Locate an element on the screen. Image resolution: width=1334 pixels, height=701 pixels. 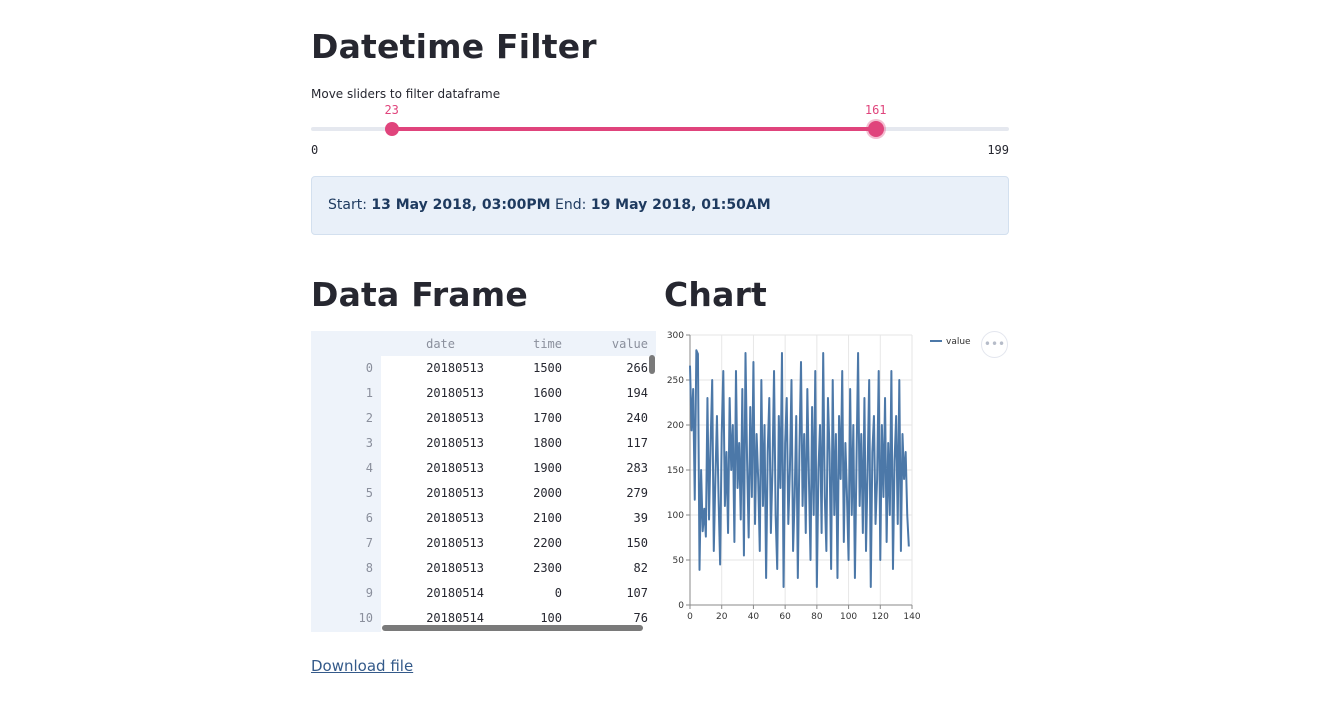
start-label: Start: is located at coordinates (347, 205).